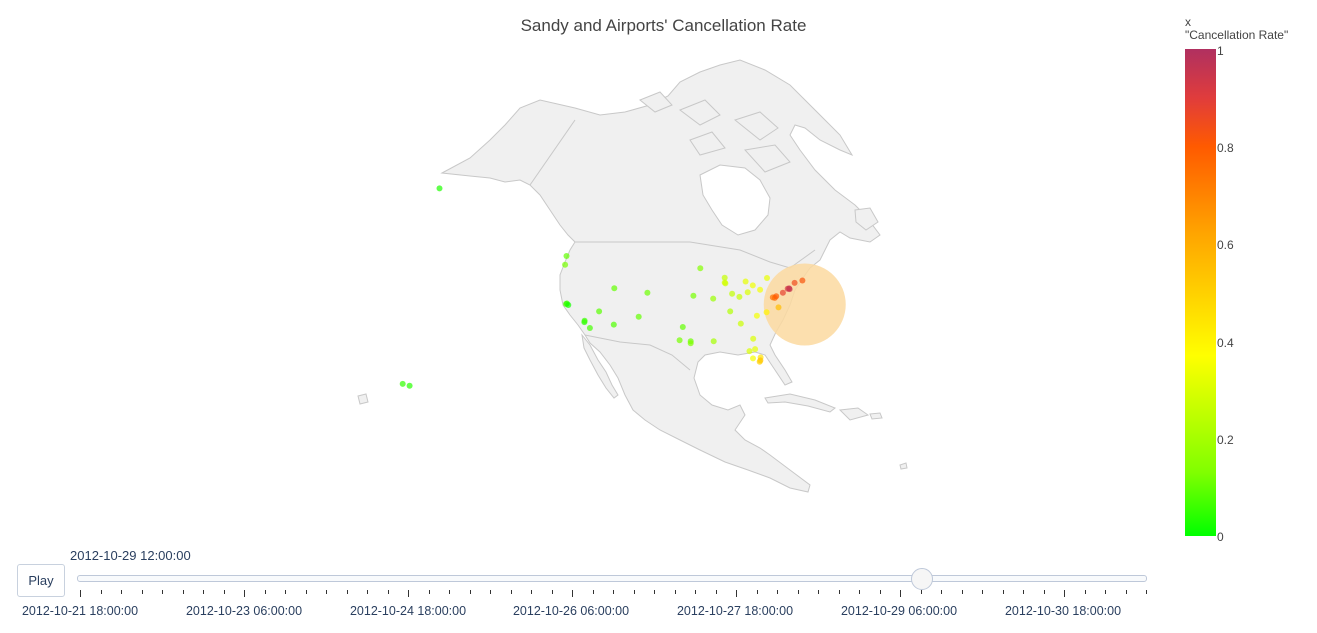 The width and height of the screenshot is (1317, 633). I want to click on colorbar-tick: 1, so click(1220, 51).